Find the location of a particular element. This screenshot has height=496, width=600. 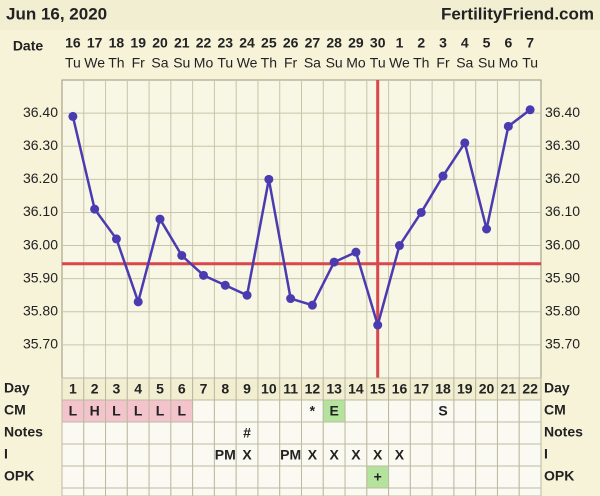

cell-text: 7 is located at coordinates (204, 389).